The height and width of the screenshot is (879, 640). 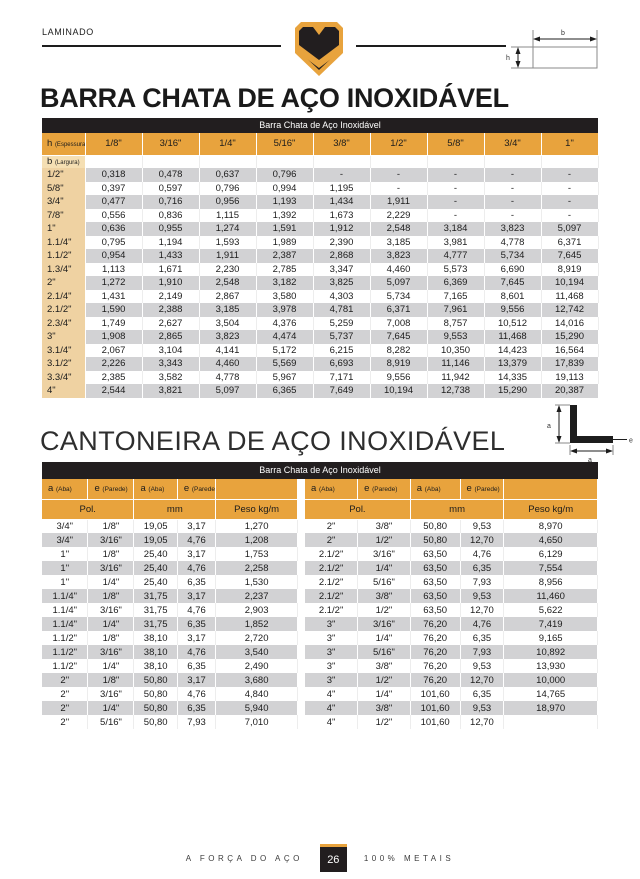 I want to click on angle-cell: 10,892, so click(x=550, y=652).